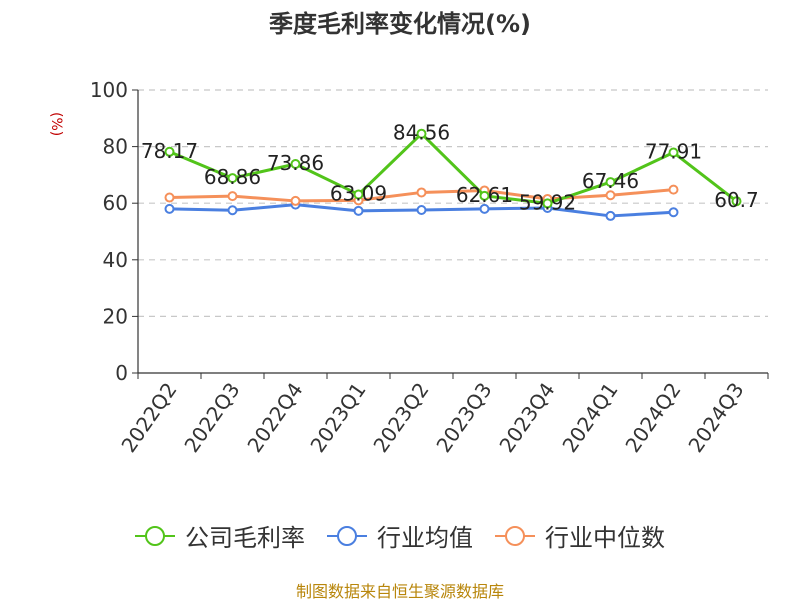  I want to click on data-label: 62.61, so click(484, 195).